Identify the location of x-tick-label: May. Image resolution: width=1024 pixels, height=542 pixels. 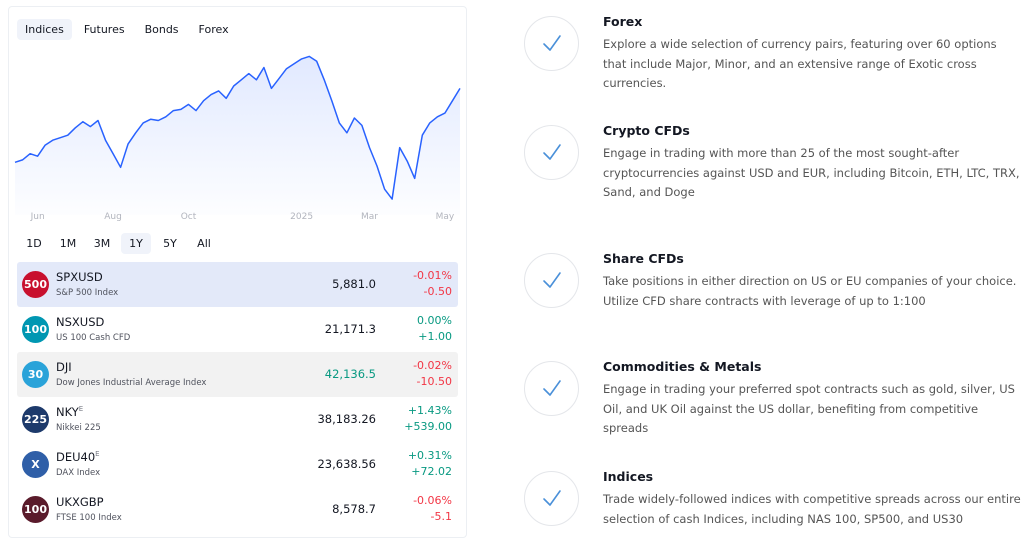
(445, 217).